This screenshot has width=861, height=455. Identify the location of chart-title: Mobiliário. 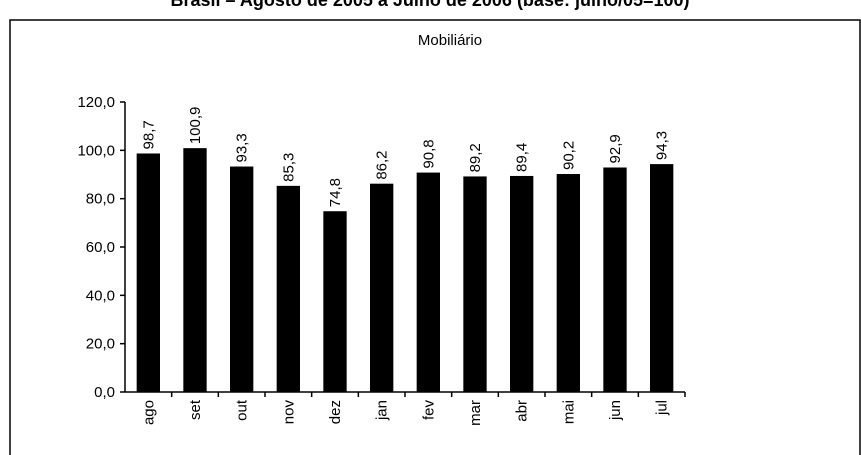
(450, 40).